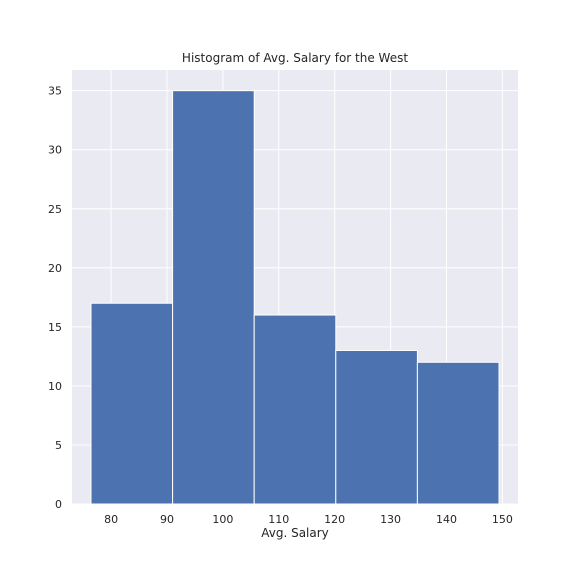 Image resolution: width=576 pixels, height=576 pixels. Describe the element at coordinates (334, 519) in the screenshot. I see `x-tick-label: 120` at that location.